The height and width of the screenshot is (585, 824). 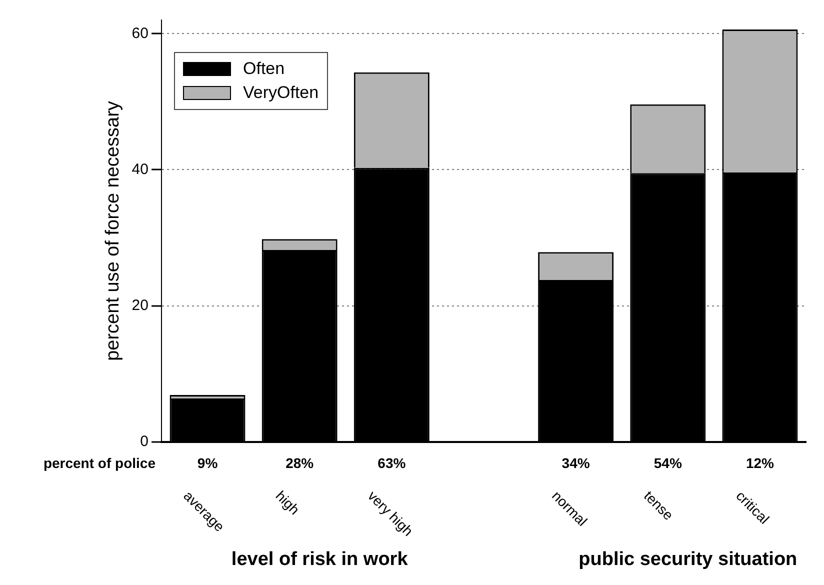 I want to click on legend-label: Often, so click(x=264, y=69).